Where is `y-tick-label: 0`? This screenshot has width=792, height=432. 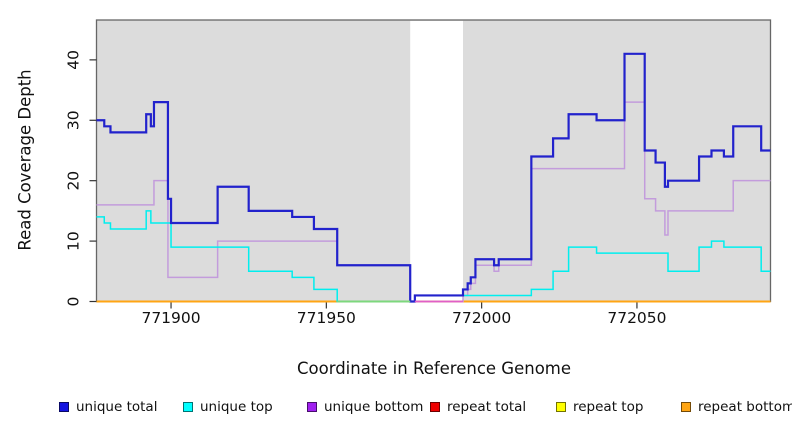
y-tick-label: 0 is located at coordinates (74, 302).